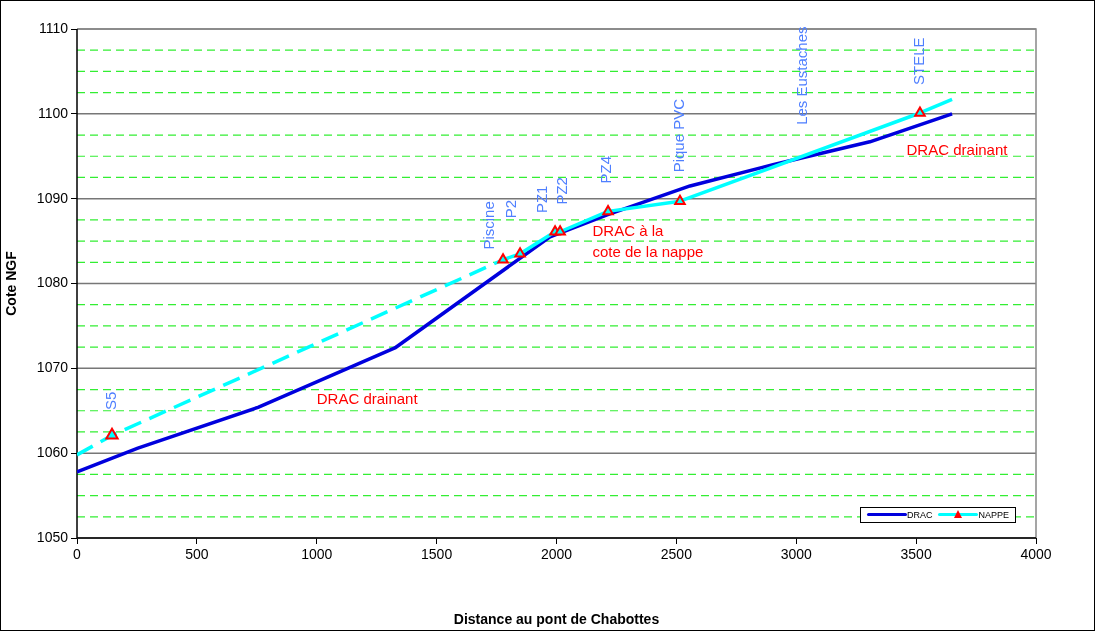 The width and height of the screenshot is (1098, 633). What do you see at coordinates (52, 367) in the screenshot?
I see `y-tick-label: 1070` at bounding box center [52, 367].